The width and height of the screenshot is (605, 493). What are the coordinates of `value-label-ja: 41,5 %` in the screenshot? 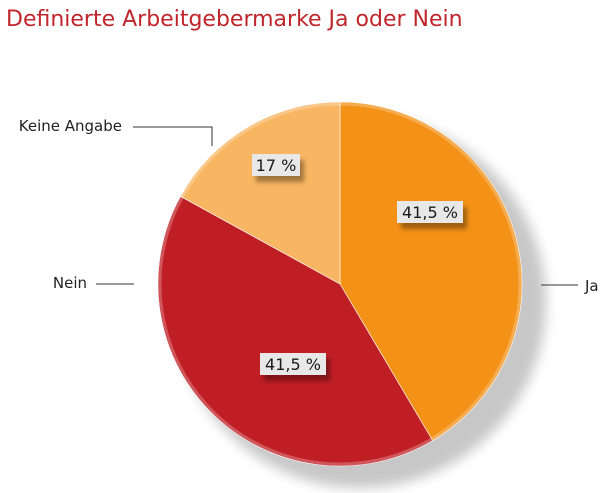 It's located at (432, 215).